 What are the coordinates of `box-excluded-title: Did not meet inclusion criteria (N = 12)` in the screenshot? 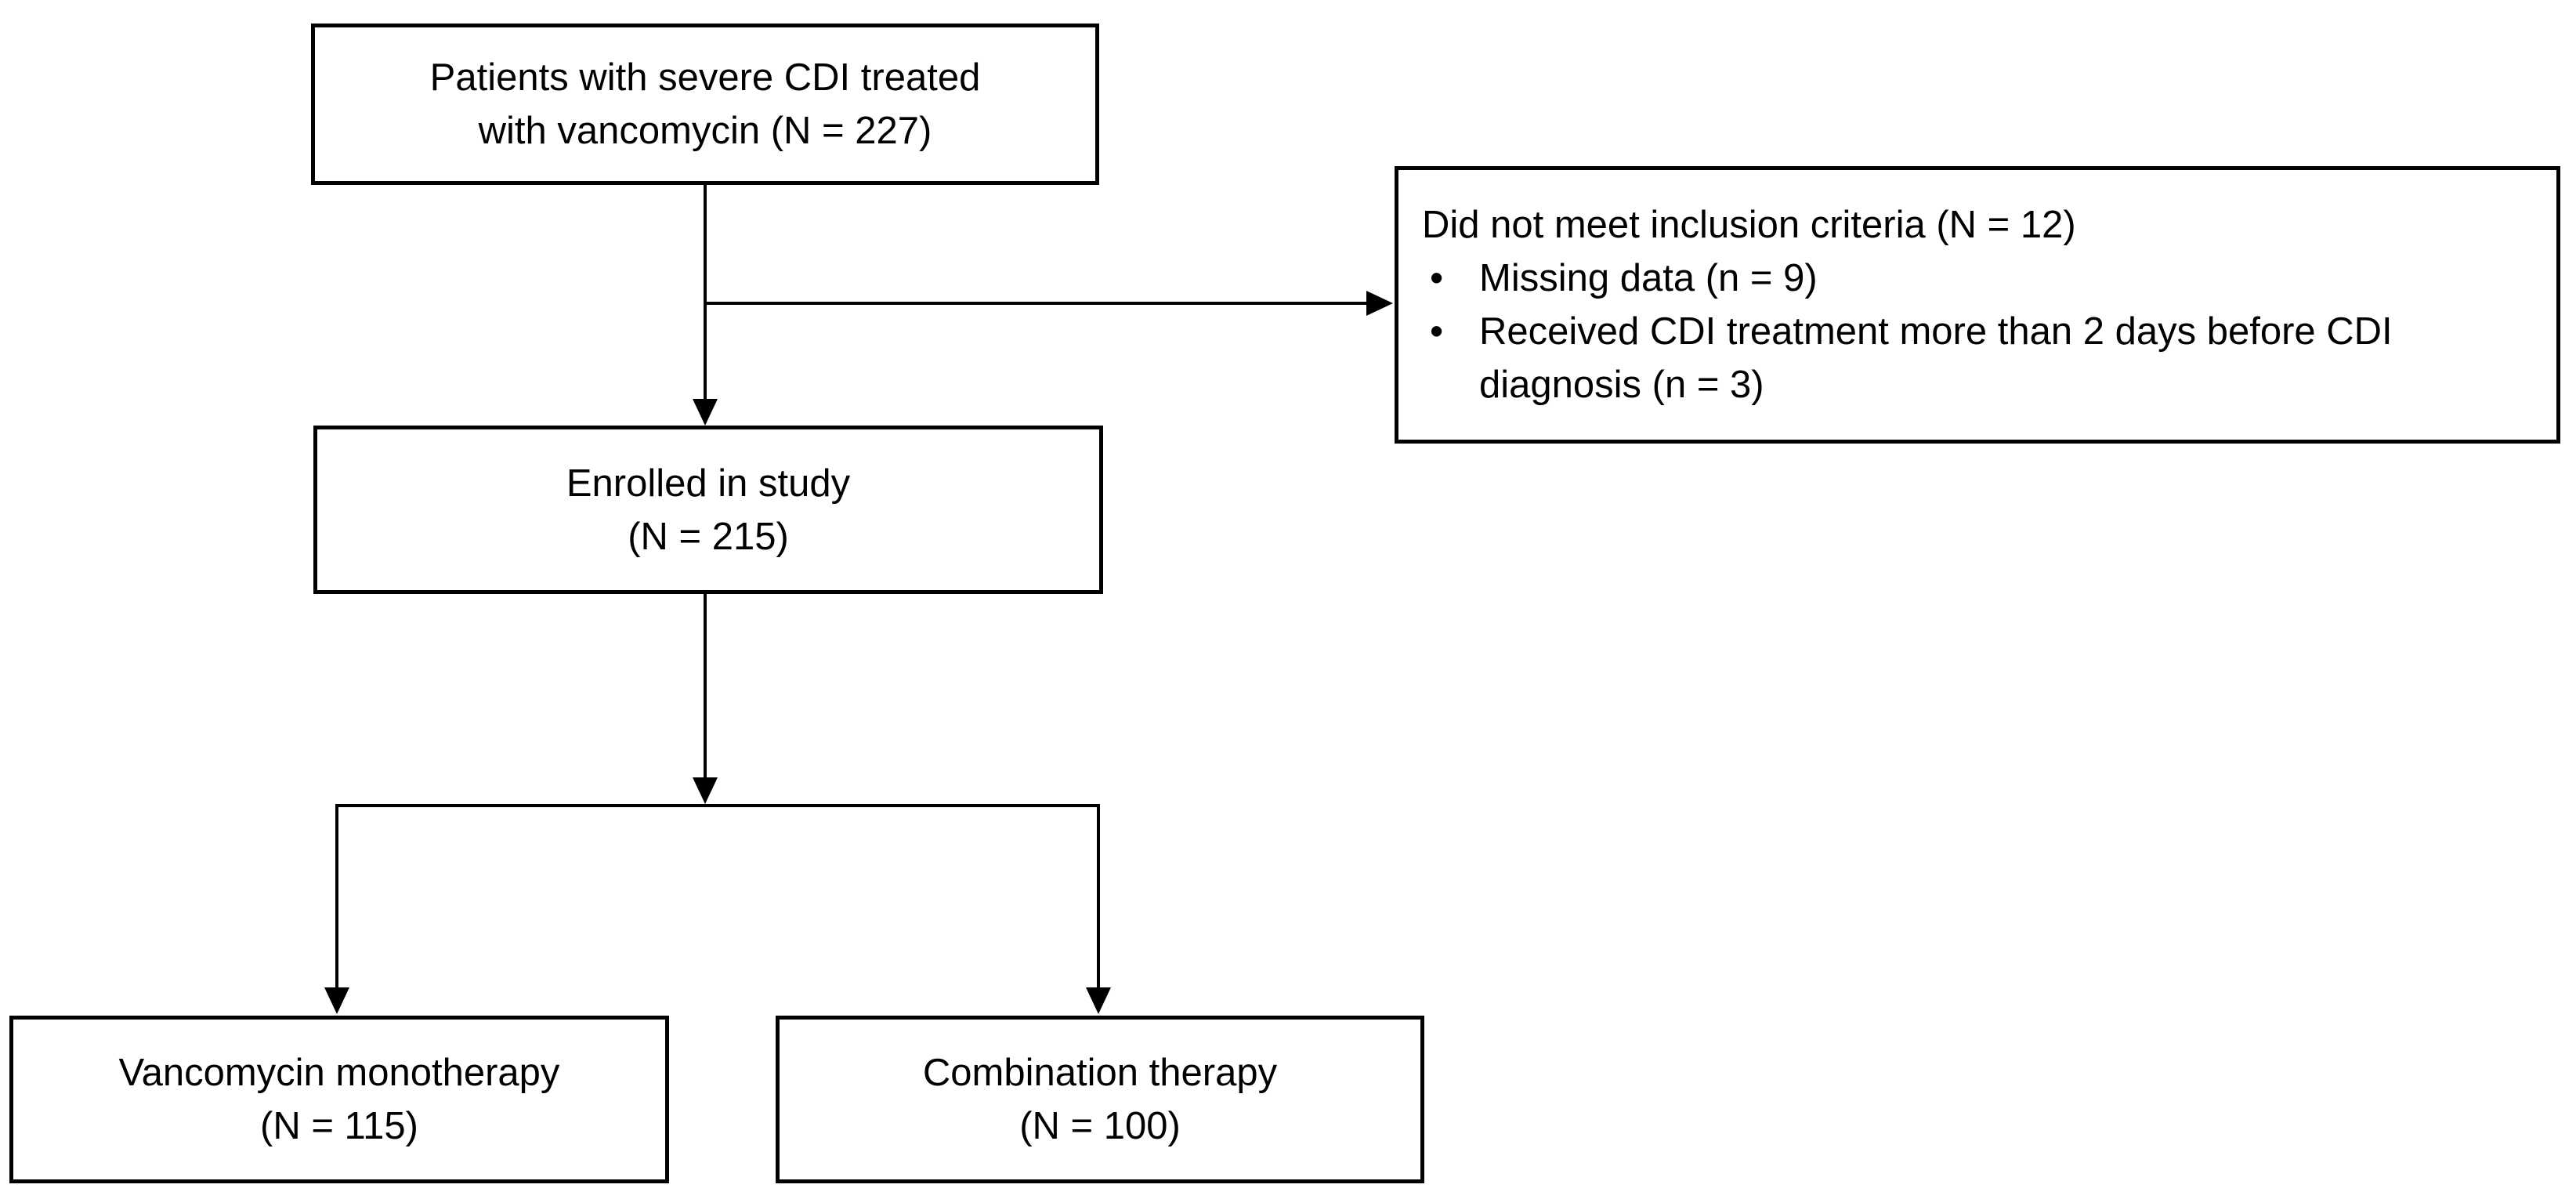 It's located at (1749, 225).